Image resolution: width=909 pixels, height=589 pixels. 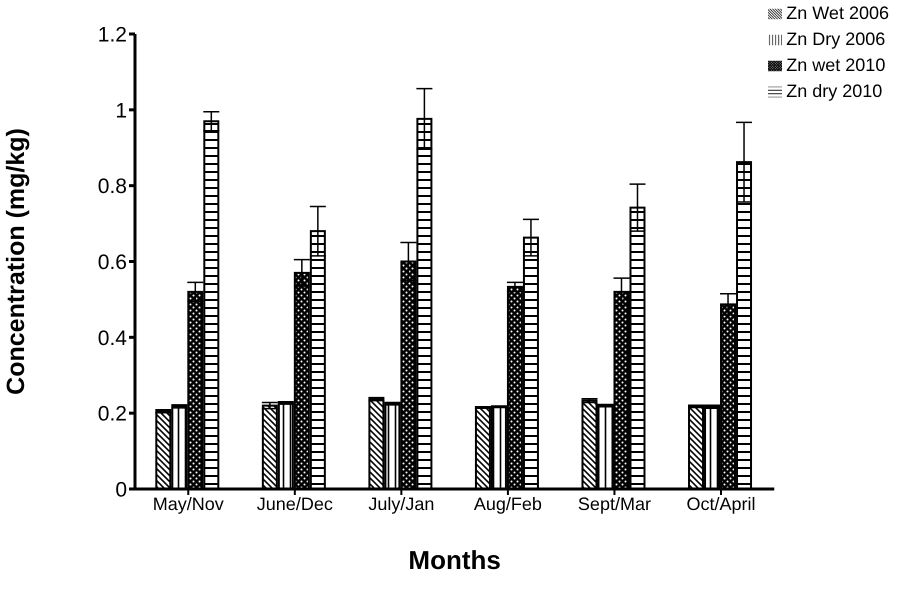 I want to click on y-tick-label: 0.2, so click(x=112, y=414).